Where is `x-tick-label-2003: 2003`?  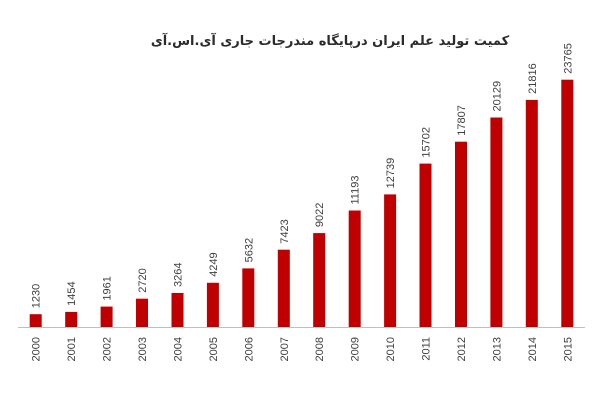 x-tick-label-2003: 2003 is located at coordinates (143, 349).